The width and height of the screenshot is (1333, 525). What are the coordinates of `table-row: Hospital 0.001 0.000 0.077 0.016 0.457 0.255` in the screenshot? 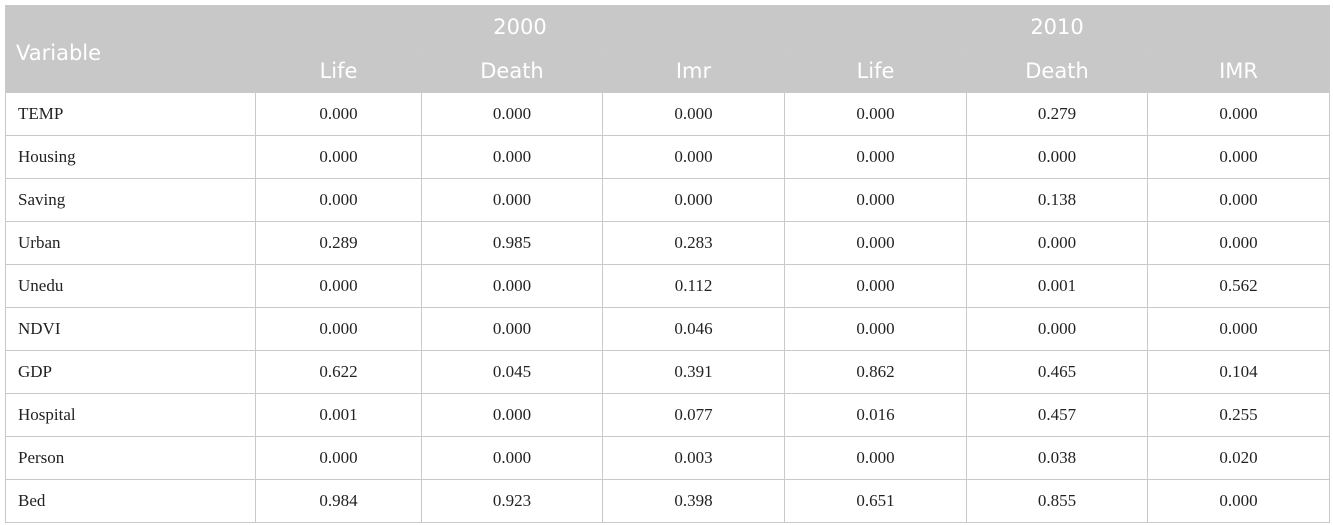 It's located at (668, 415).